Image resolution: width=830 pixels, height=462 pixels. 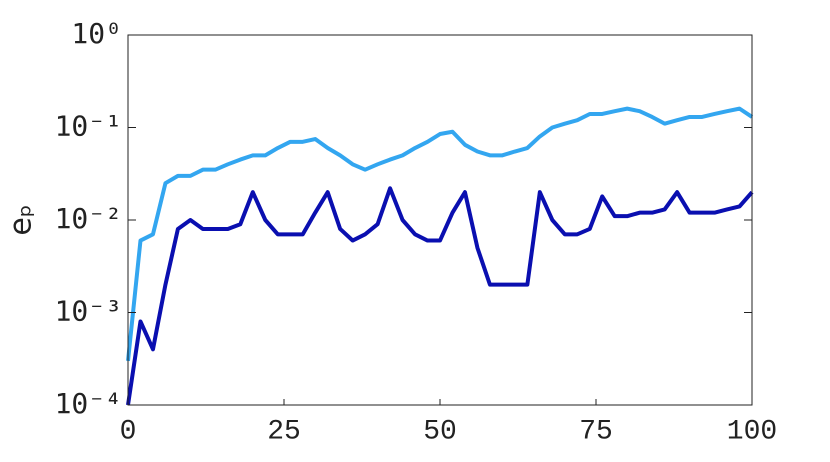 I want to click on x-tick-label: 50, so click(x=440, y=431).